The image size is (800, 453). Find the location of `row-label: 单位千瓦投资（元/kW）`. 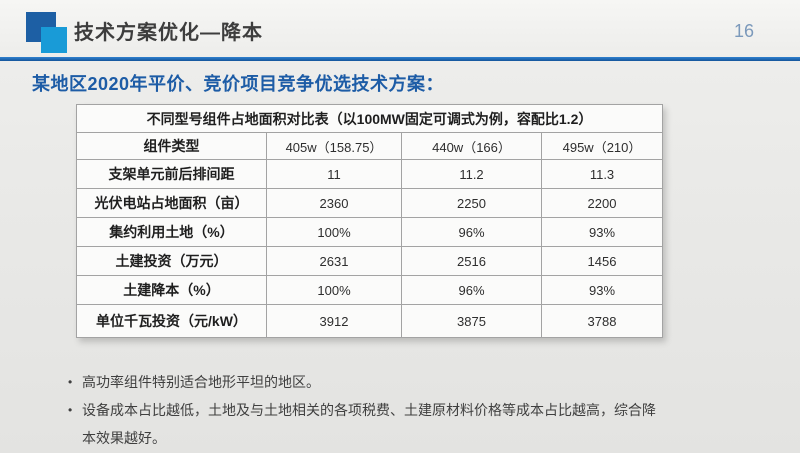

row-label: 单位千瓦投资（元/kW） is located at coordinates (171, 321).